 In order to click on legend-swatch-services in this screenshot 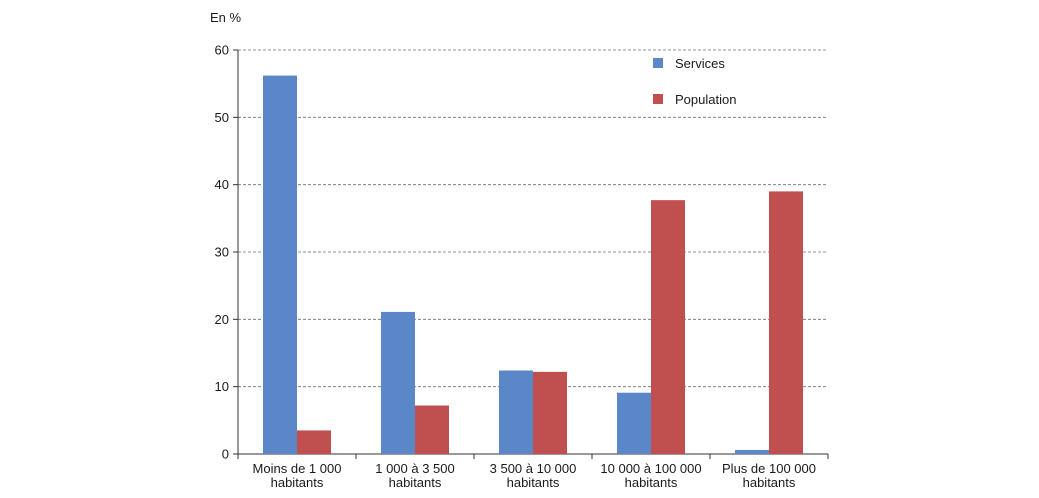, I will do `click(658, 63)`.